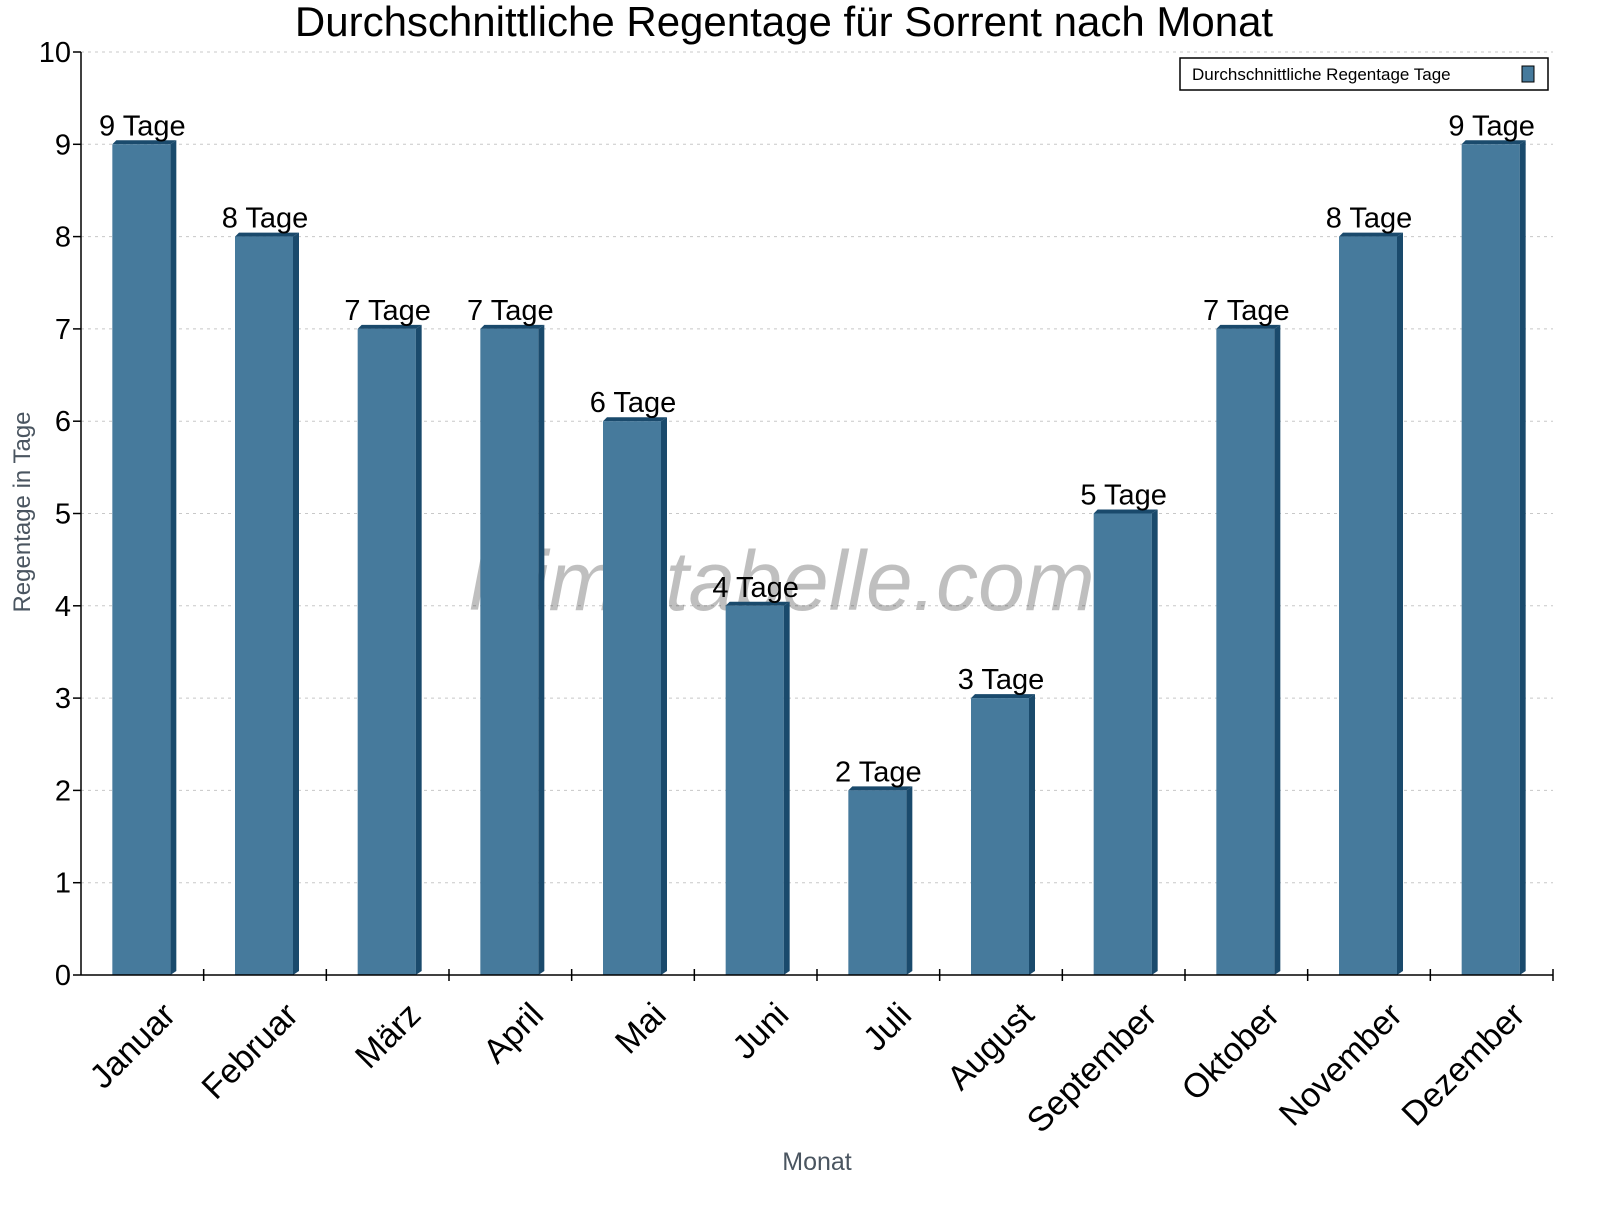 The height and width of the screenshot is (1205, 1600). I want to click on x-tick-label: Juni, so click(760, 1031).